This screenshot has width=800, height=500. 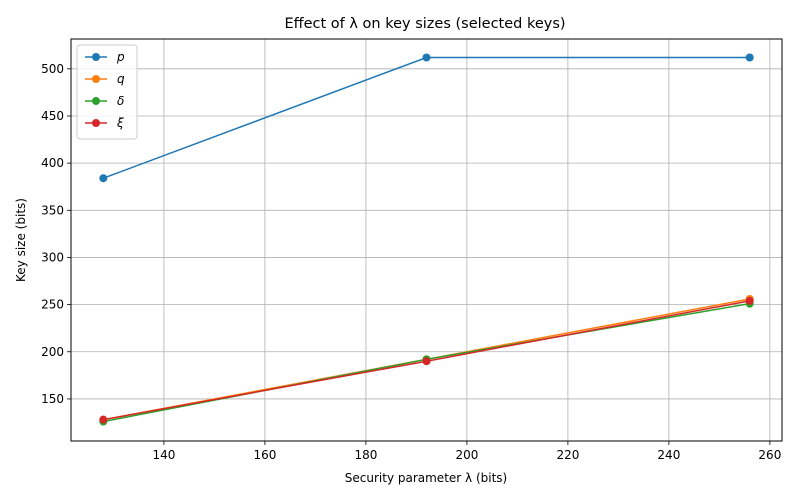 What do you see at coordinates (52, 399) in the screenshot?
I see `y-tick-label: 150` at bounding box center [52, 399].